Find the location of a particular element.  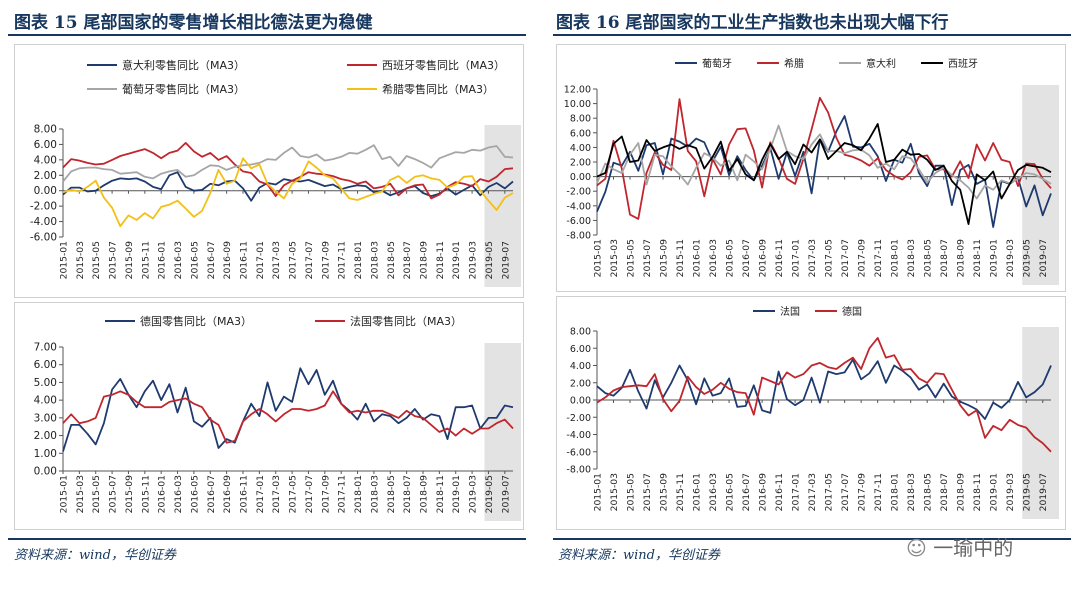

right-figure-title: 图表 16 尾部国家的工业生产指数也未出现大幅下行 is located at coordinates (752, 23).